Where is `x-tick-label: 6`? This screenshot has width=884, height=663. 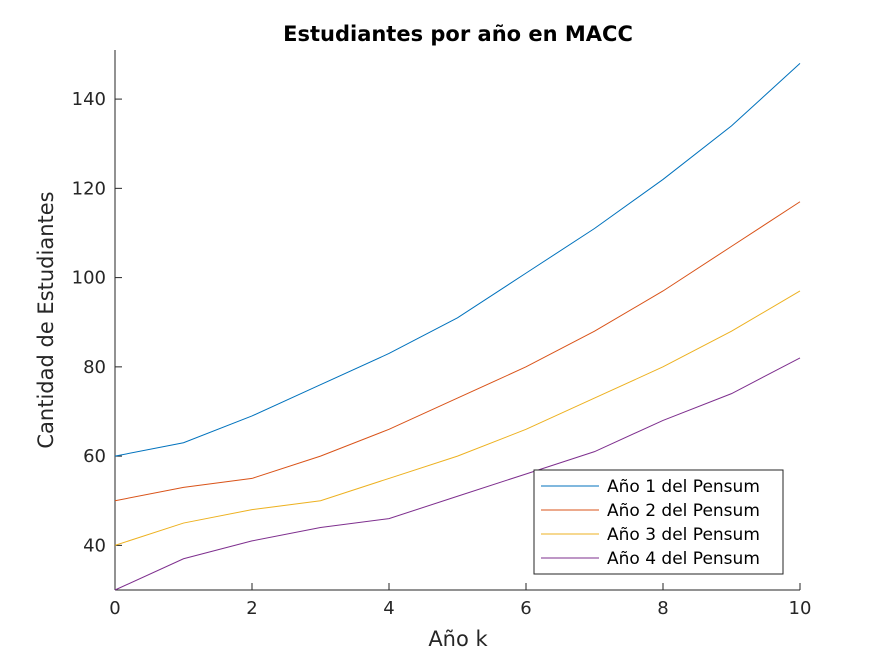
x-tick-label: 6 is located at coordinates (525, 608).